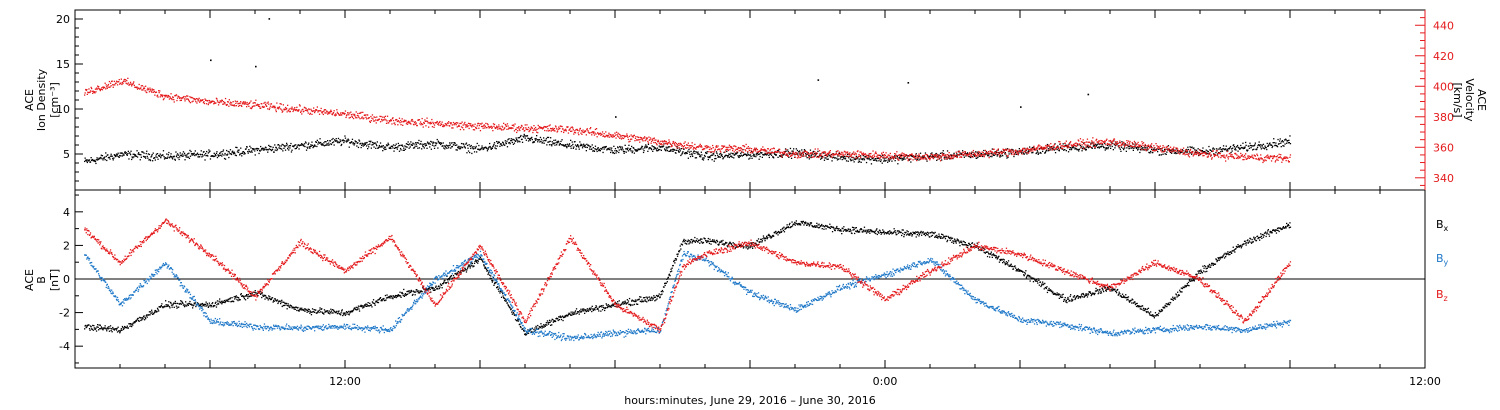 This screenshot has height=410, width=1500. I want to click on top-left-ytick-label: 10, so click(63, 109).